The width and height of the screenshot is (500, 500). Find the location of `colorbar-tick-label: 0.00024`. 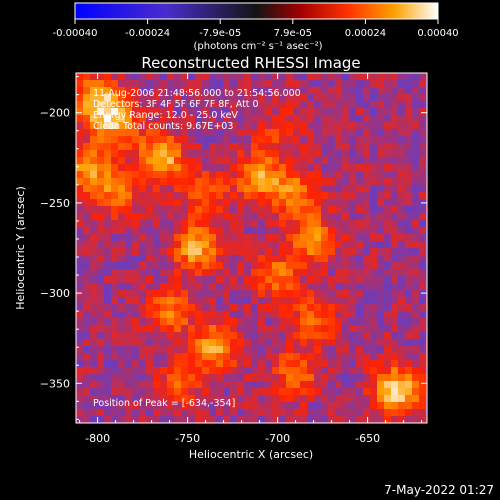

colorbar-tick-label: 0.00024 is located at coordinates (365, 33).